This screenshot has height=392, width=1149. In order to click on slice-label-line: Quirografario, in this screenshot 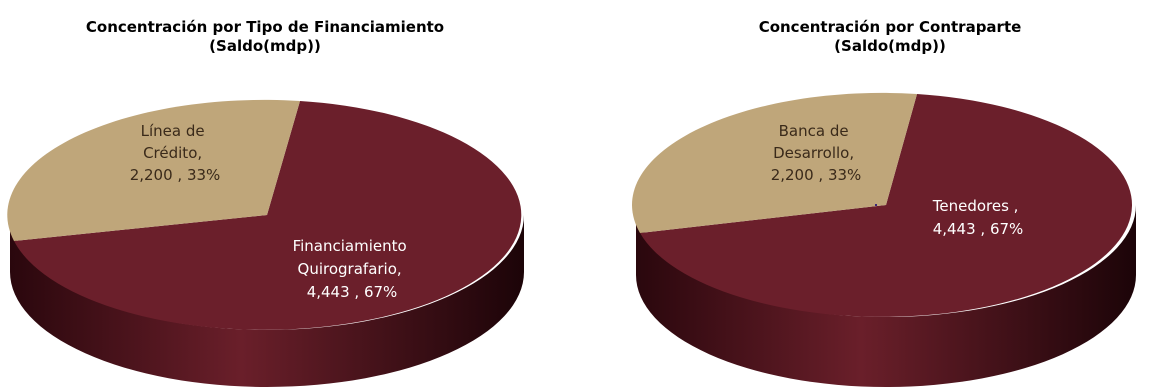, I will do `click(350, 269)`.